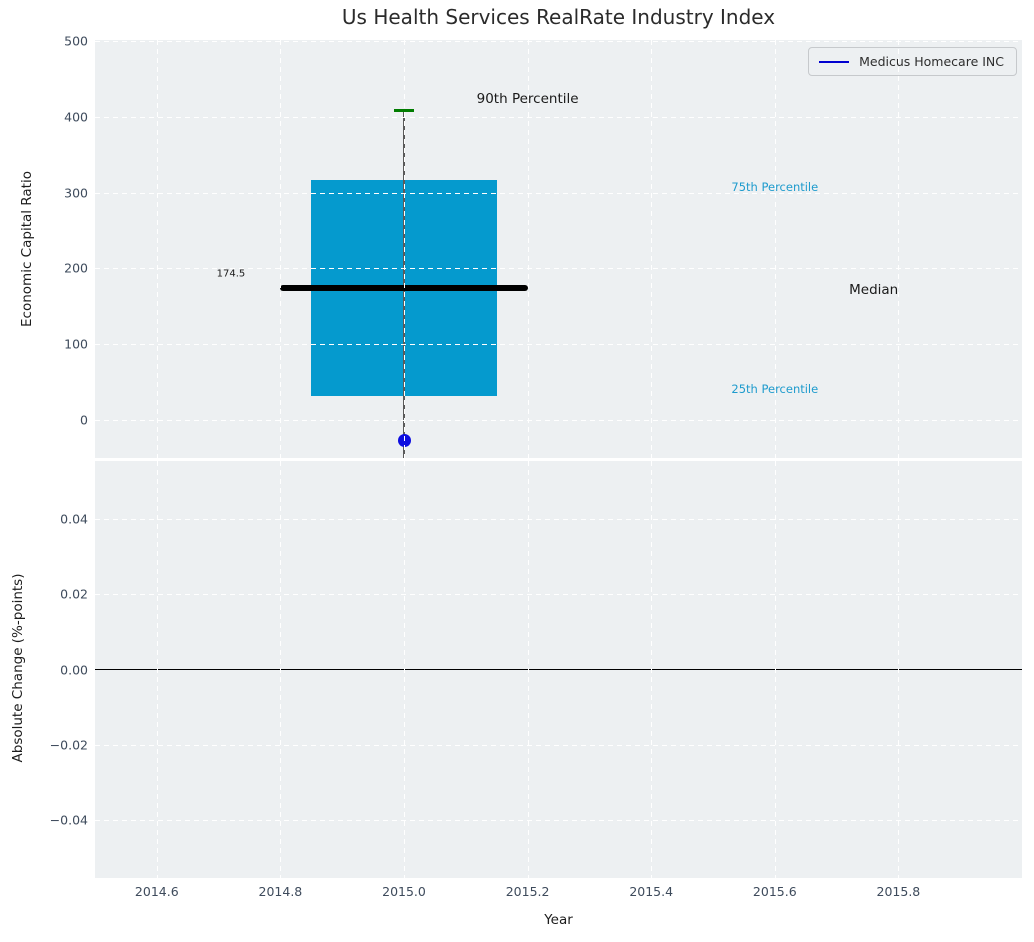 The image size is (1034, 942). What do you see at coordinates (76, 344) in the screenshot?
I see `ytick-label-top: 100` at bounding box center [76, 344].